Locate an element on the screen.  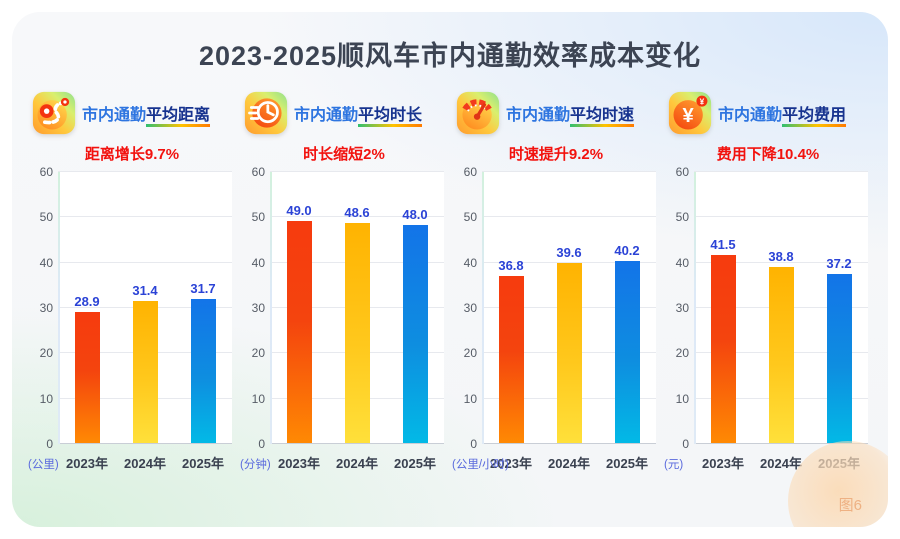
bar-chart: 0 10 20 30 40 50 60 41.5 38.8 37.2 is located at coordinates (768, 308).